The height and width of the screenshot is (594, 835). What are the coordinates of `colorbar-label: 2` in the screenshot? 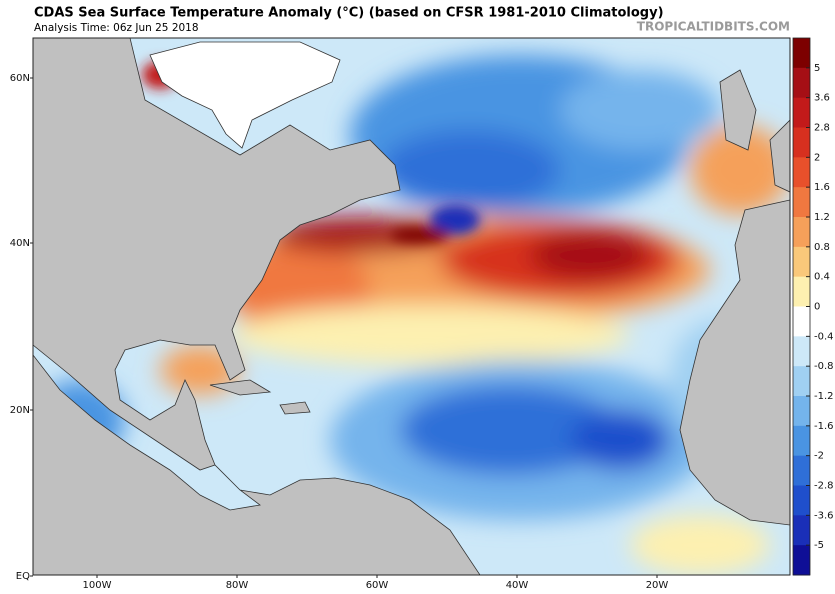 It's located at (817, 157).